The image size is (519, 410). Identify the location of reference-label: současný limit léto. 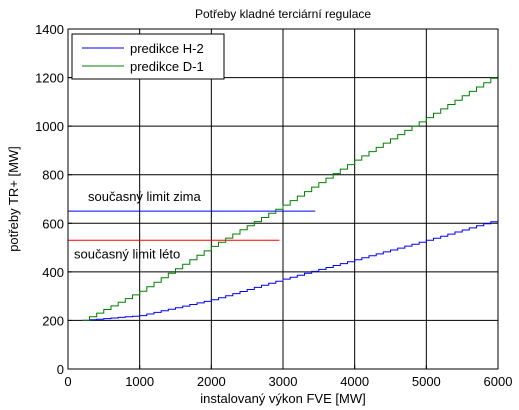
(127, 253).